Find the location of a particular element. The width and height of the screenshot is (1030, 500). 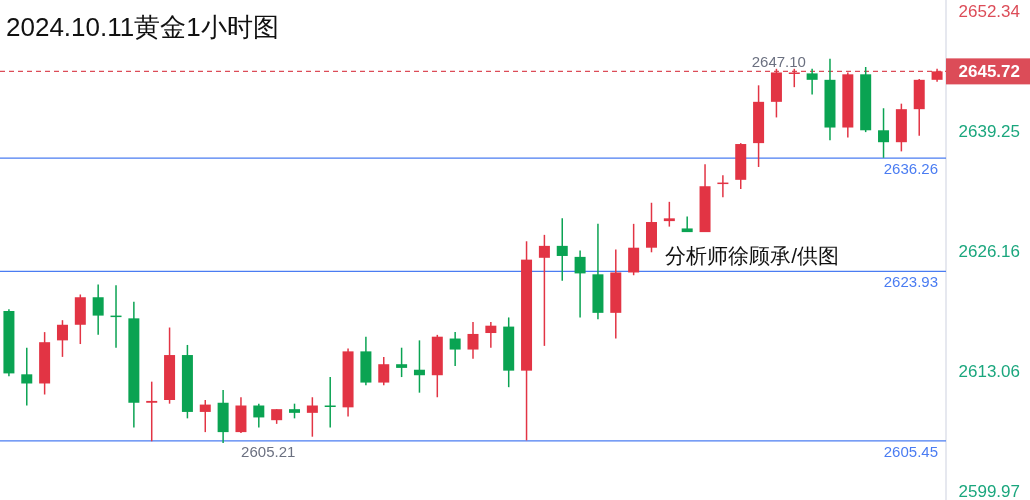

ref-line-label: 2645.72 is located at coordinates (989, 72).